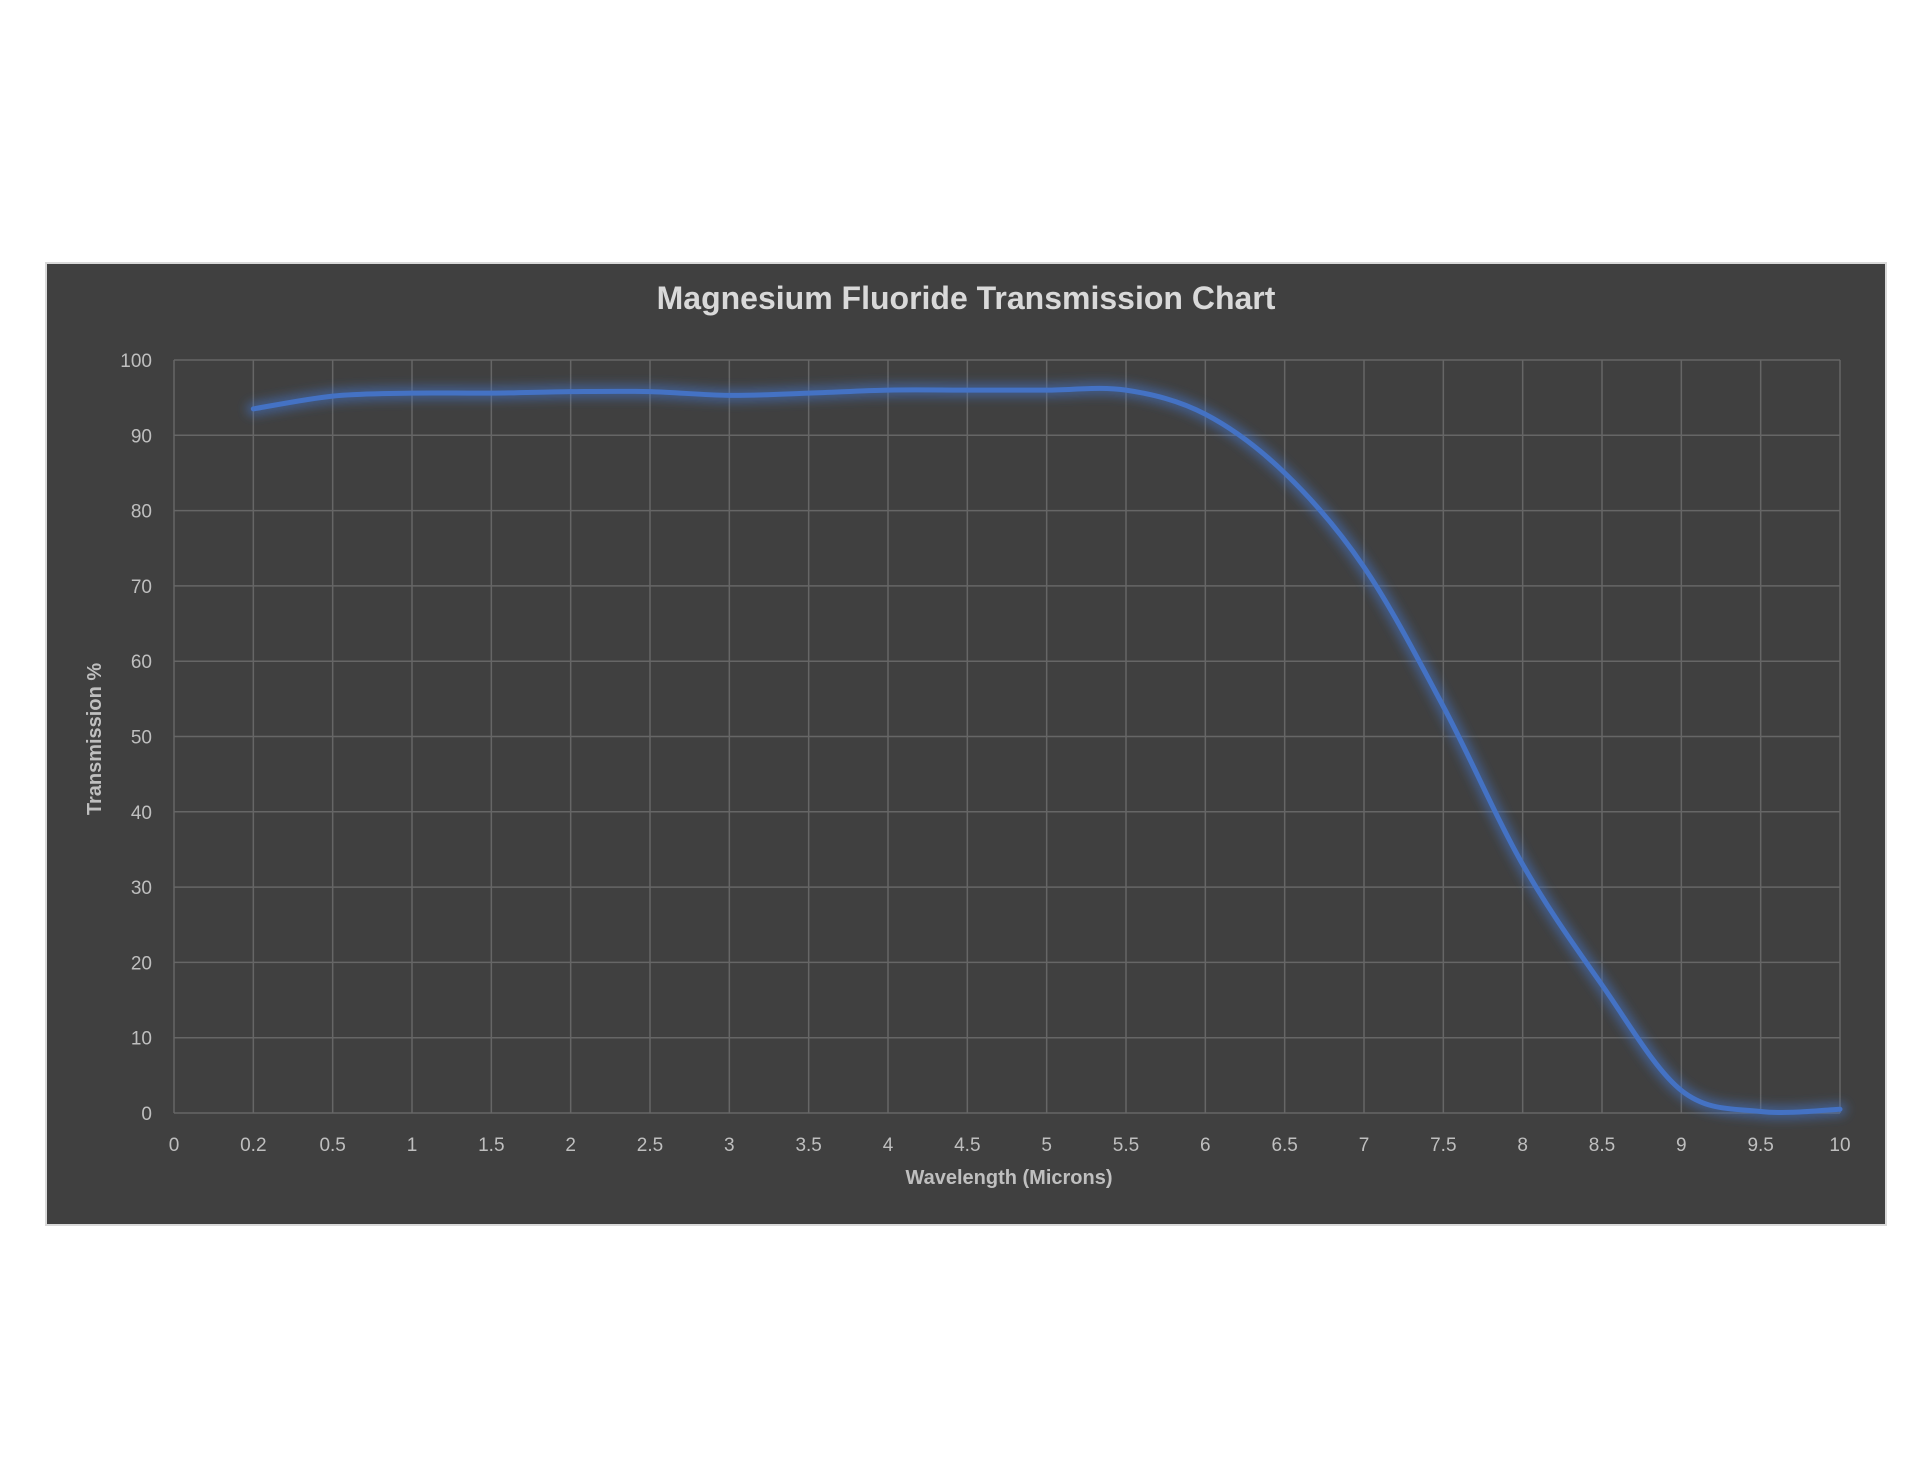  I want to click on x-tick-label: 3.5, so click(808, 1145).